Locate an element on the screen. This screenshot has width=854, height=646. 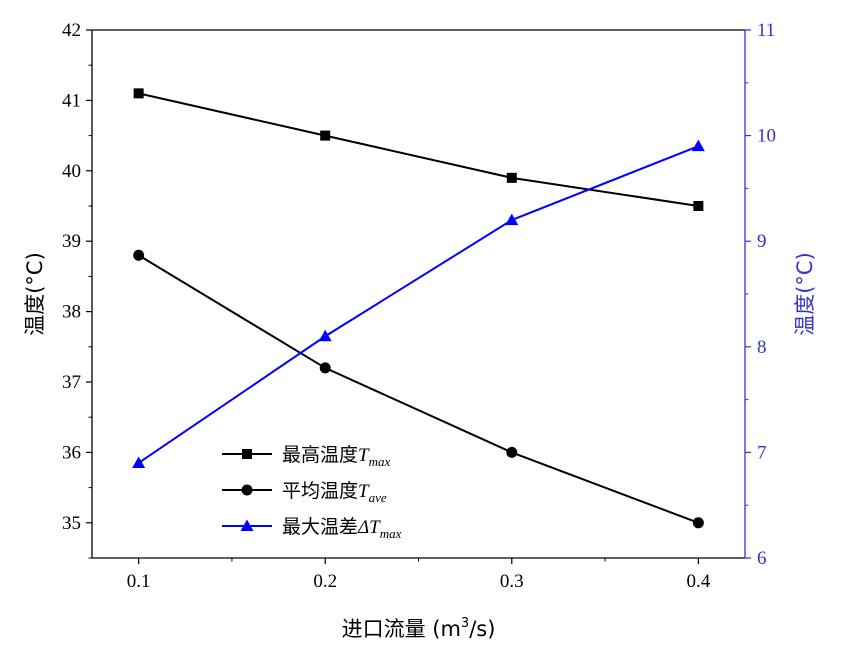
series-line is located at coordinates (418, 149).